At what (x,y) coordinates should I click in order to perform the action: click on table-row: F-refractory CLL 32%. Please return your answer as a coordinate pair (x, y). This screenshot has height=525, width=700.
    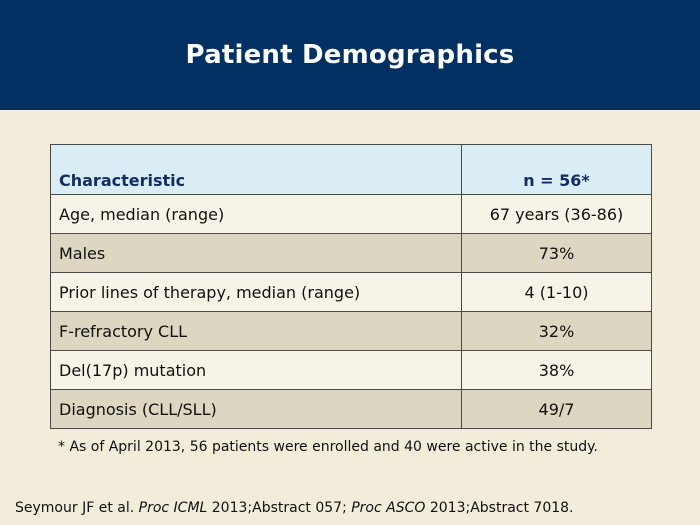
    Looking at the image, I should click on (351, 331).